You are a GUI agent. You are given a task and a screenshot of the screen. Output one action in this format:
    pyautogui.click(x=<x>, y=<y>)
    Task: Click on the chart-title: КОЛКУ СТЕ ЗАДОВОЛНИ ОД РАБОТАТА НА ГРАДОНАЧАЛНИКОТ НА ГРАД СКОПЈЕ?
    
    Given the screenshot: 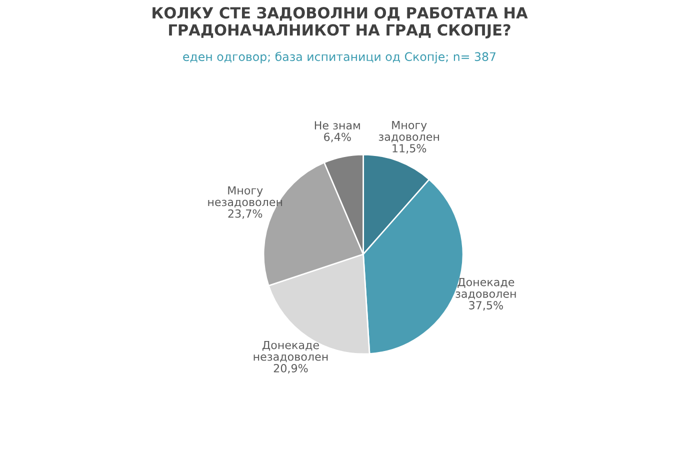 What is the action you would take?
    pyautogui.click(x=340, y=23)
    